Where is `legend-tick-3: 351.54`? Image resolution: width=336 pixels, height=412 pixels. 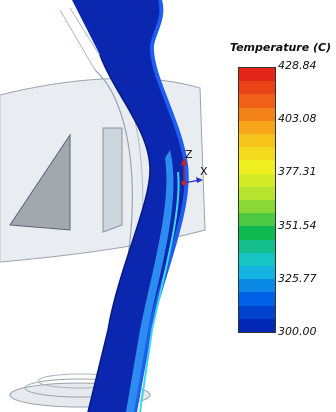 legend-tick-3: 351.54 is located at coordinates (297, 225).